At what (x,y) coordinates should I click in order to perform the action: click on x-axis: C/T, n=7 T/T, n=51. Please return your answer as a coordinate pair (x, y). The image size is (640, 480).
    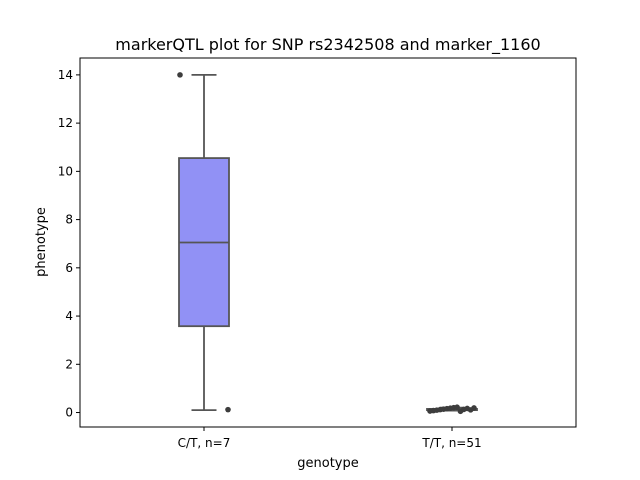
    Looking at the image, I should click on (330, 438).